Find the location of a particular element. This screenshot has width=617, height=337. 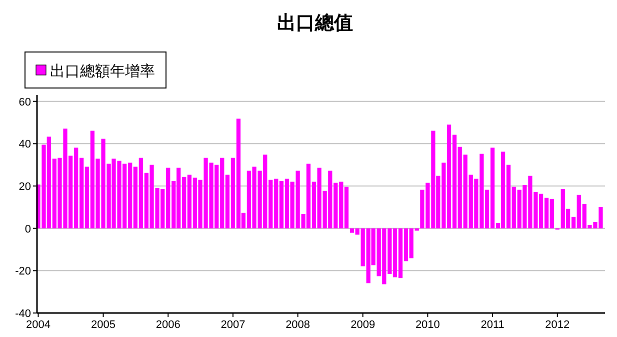

x-tick-label: 2010 is located at coordinates (427, 325).